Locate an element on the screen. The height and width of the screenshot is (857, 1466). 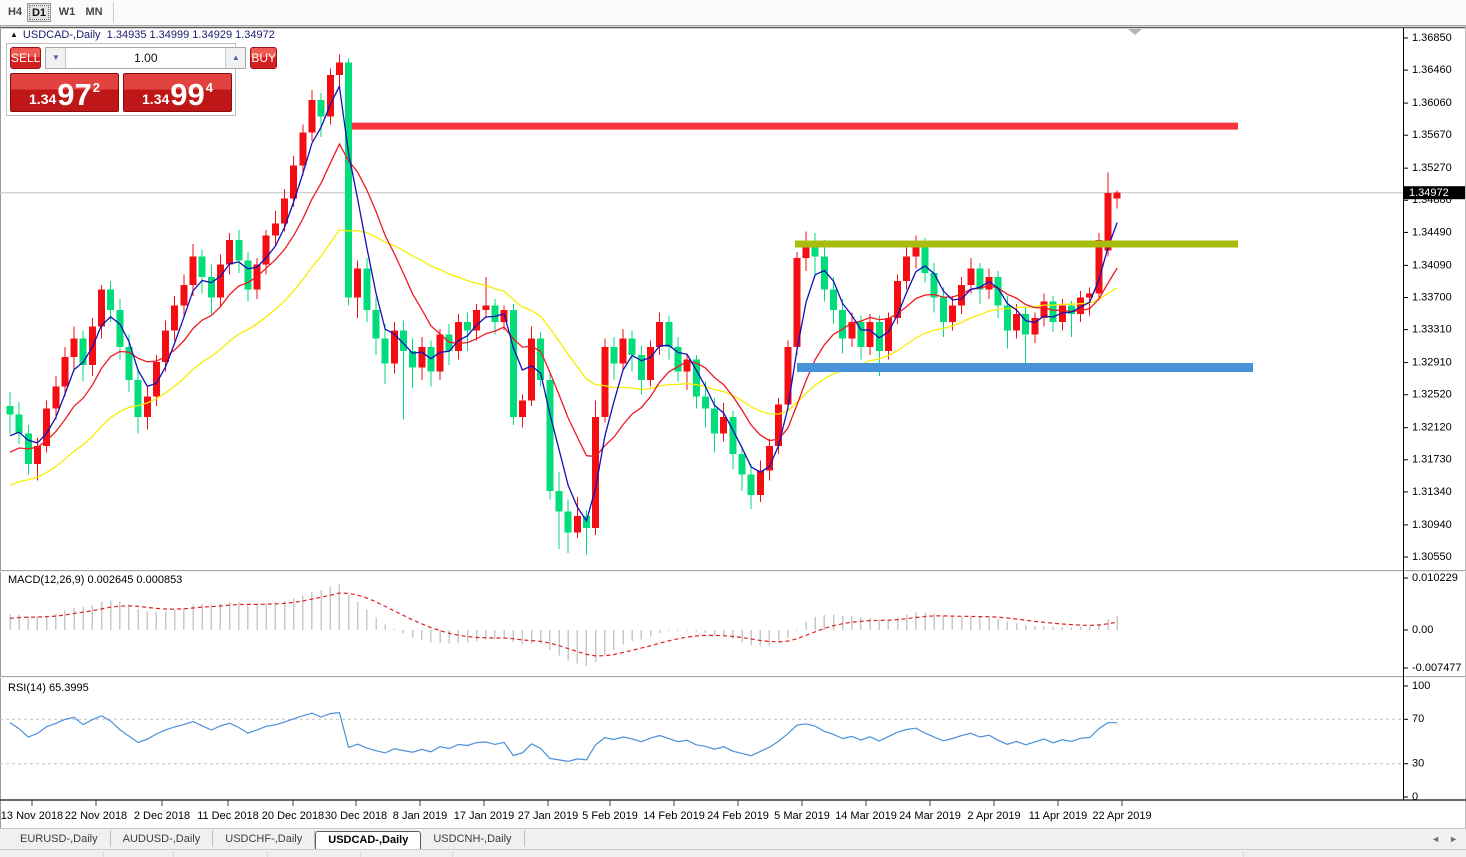
macd-histogram is located at coordinates (563, 625).